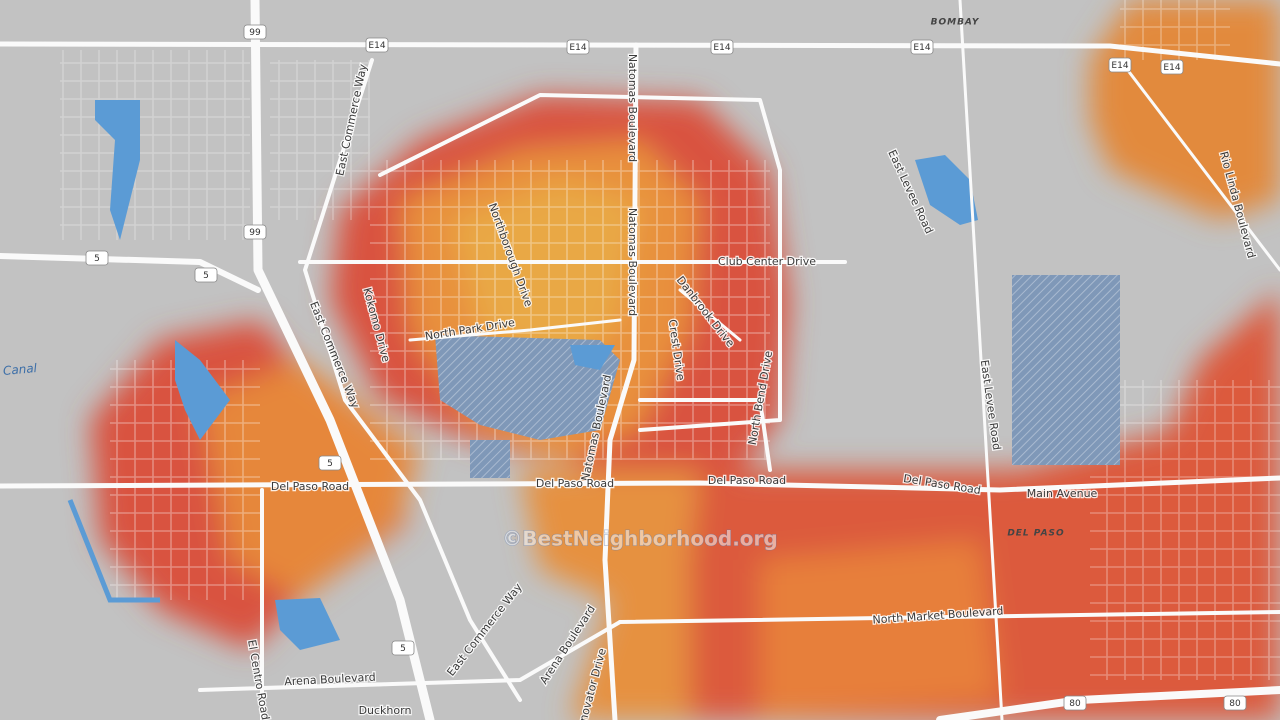 The width and height of the screenshot is (1280, 720). What do you see at coordinates (385, 710) in the screenshot?
I see `road-label: Duckhorn` at bounding box center [385, 710].